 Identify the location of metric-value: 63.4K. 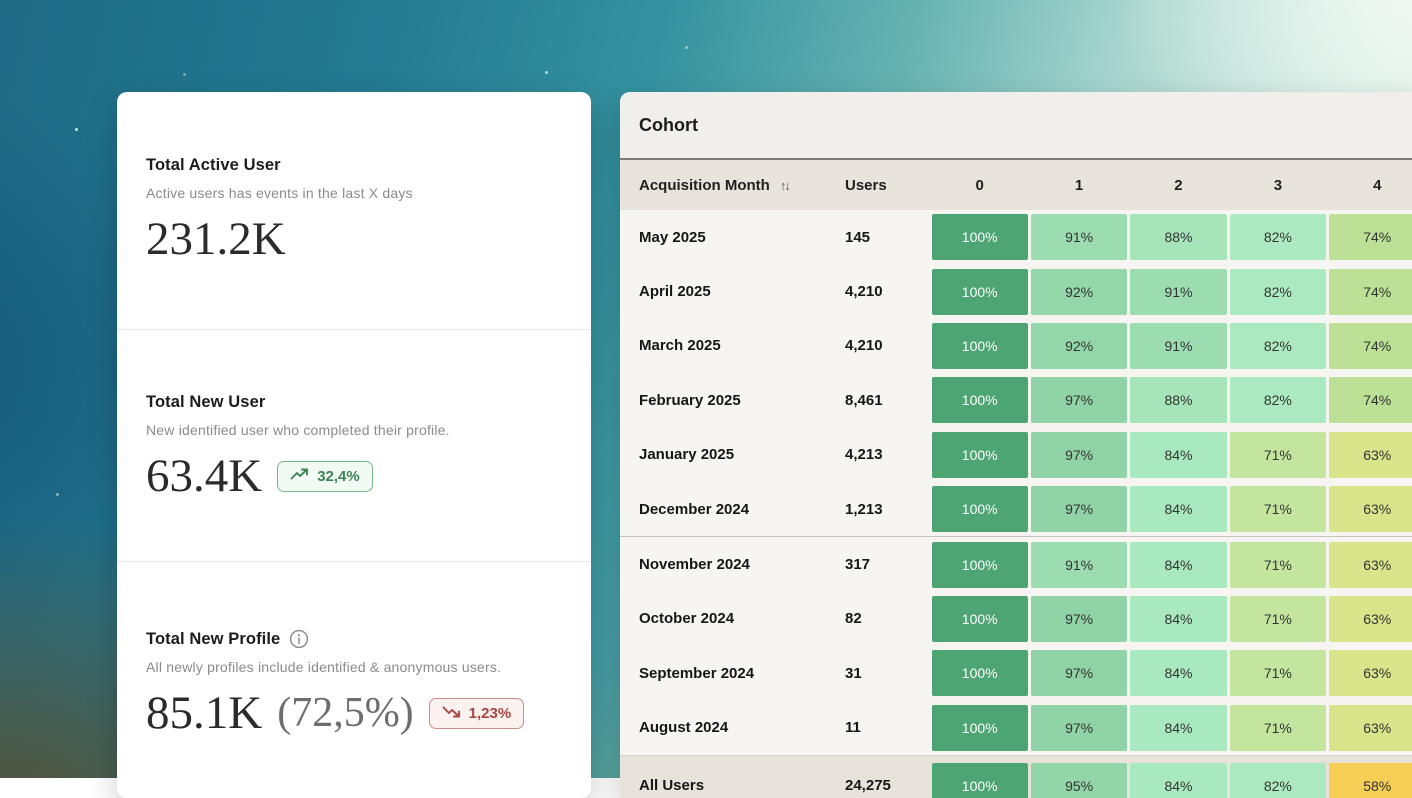
(204, 476).